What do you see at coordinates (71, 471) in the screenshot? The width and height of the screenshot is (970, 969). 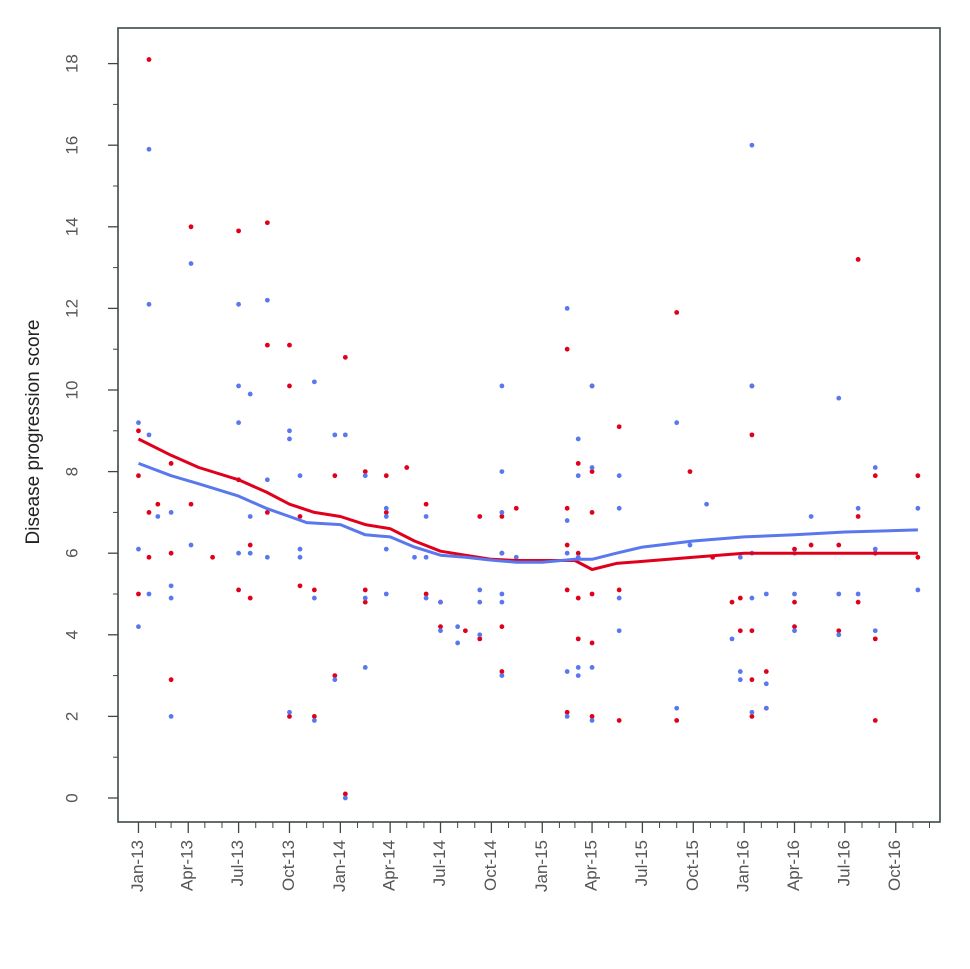 I see `y-tick-label: 8` at bounding box center [71, 471].